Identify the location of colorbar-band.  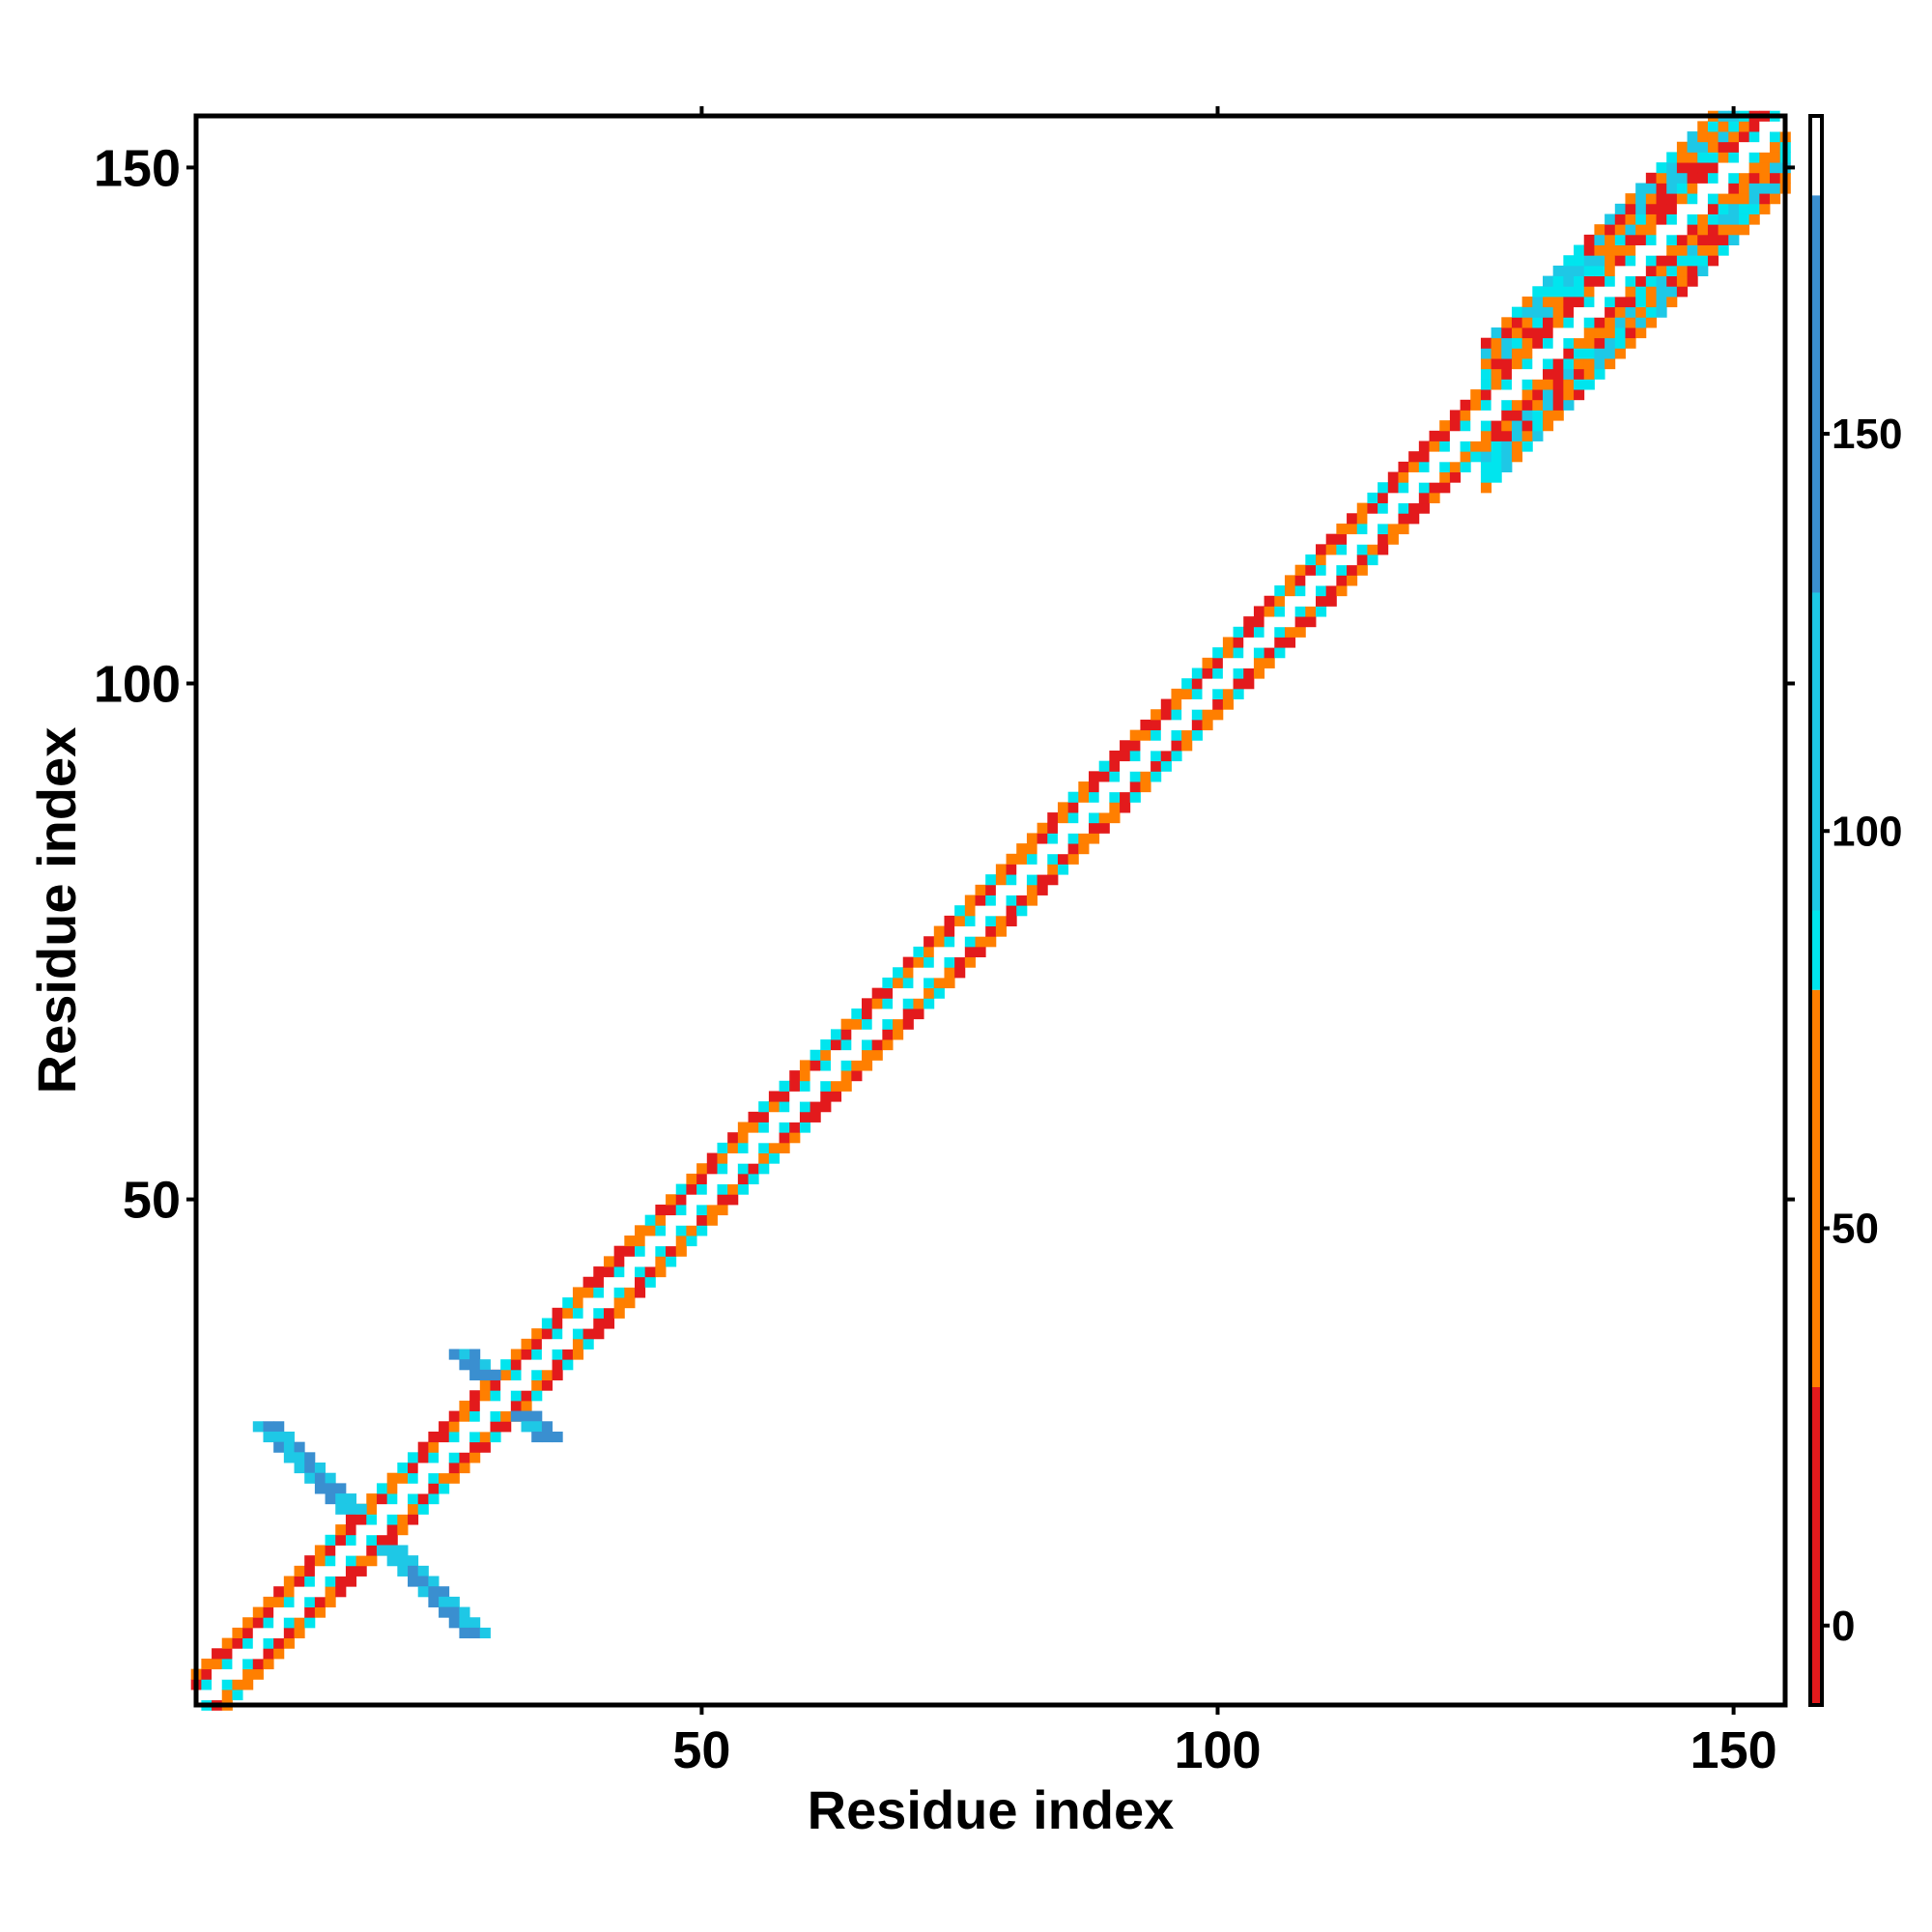
(1816, 156).